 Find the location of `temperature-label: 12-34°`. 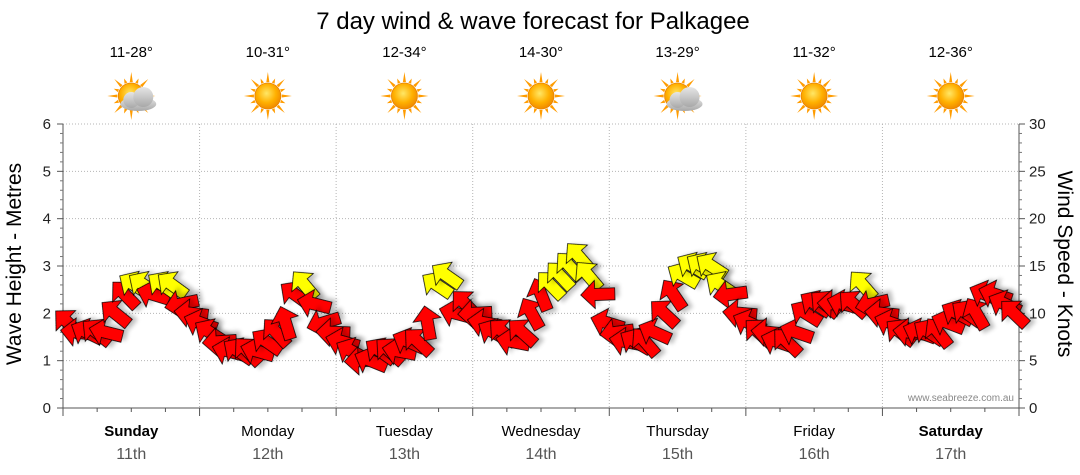

temperature-label: 12-34° is located at coordinates (404, 52).